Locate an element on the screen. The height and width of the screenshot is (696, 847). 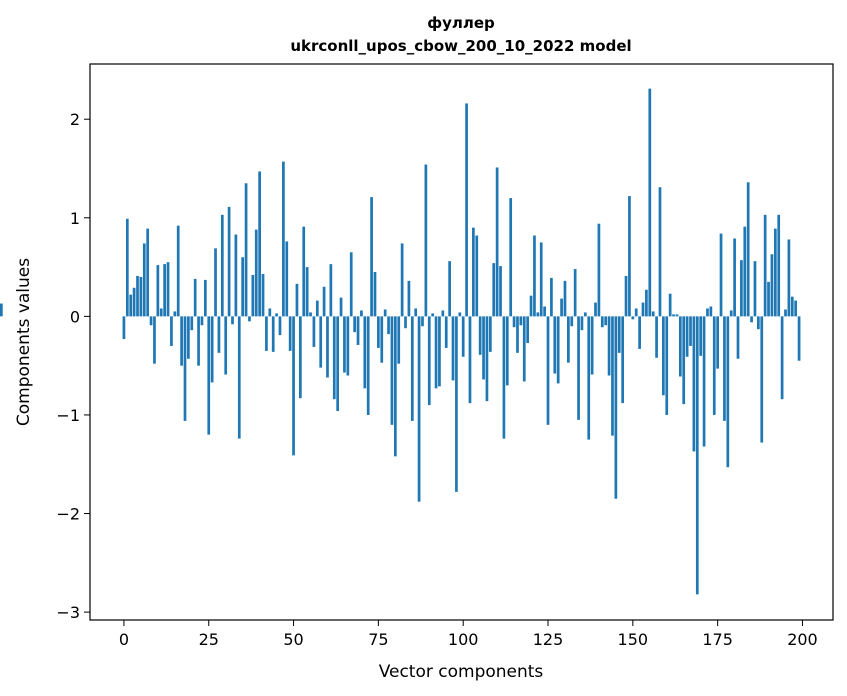
chart-subtitle: ukrconll_upos_cbow_200_10_2022 model is located at coordinates (460, 46).